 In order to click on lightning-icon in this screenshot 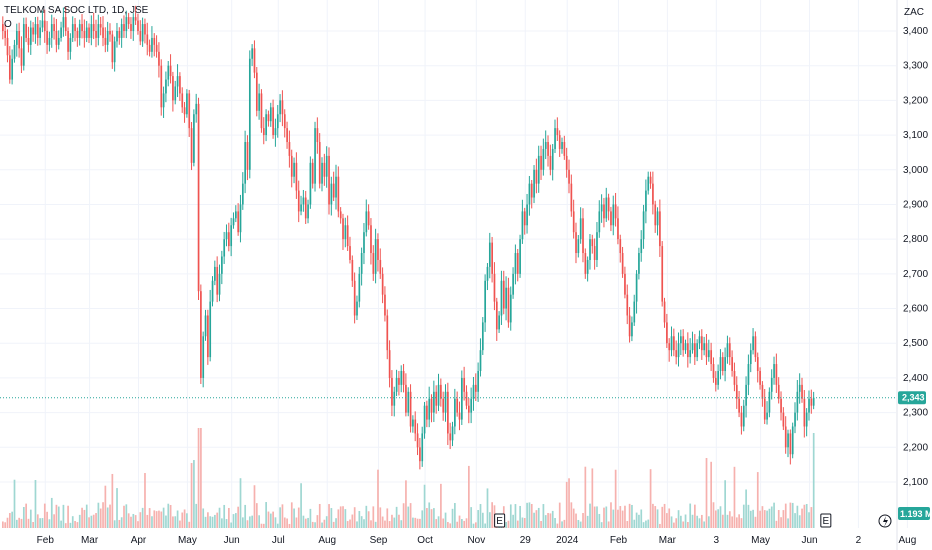, I will do `click(885, 521)`.